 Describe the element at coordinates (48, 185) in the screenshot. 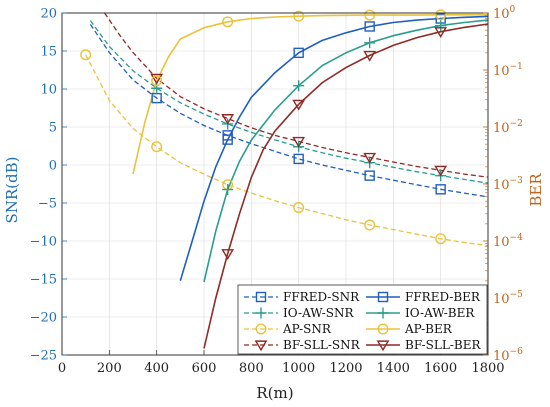

I see `left-axis-ticks: 20 15 10 5 0 −5 −10 −15 −20 −25` at that location.